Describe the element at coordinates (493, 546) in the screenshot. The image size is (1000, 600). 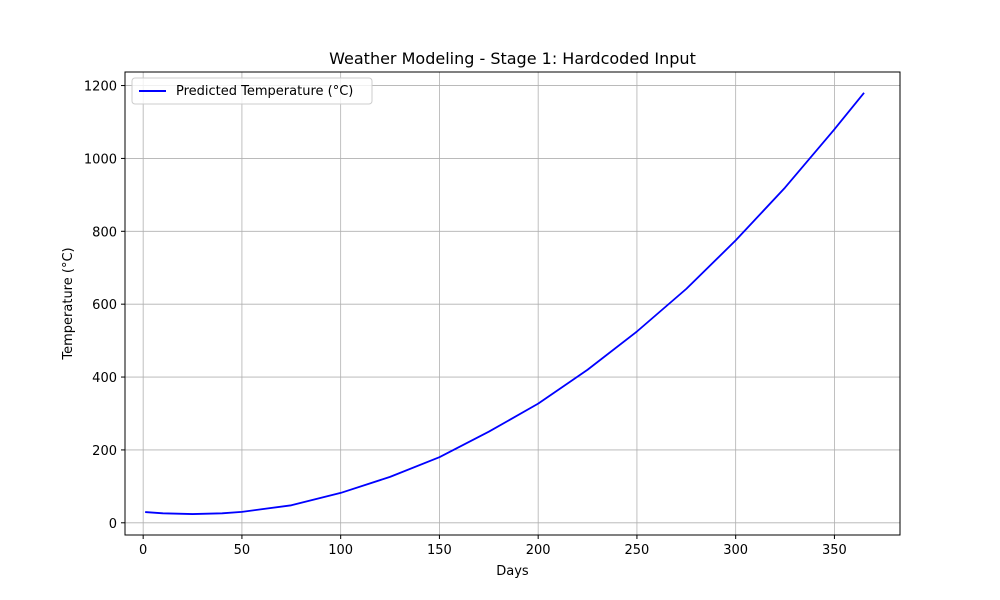
I see `x-axis-ticks: 0 50 100 150 200 250 300 350` at that location.